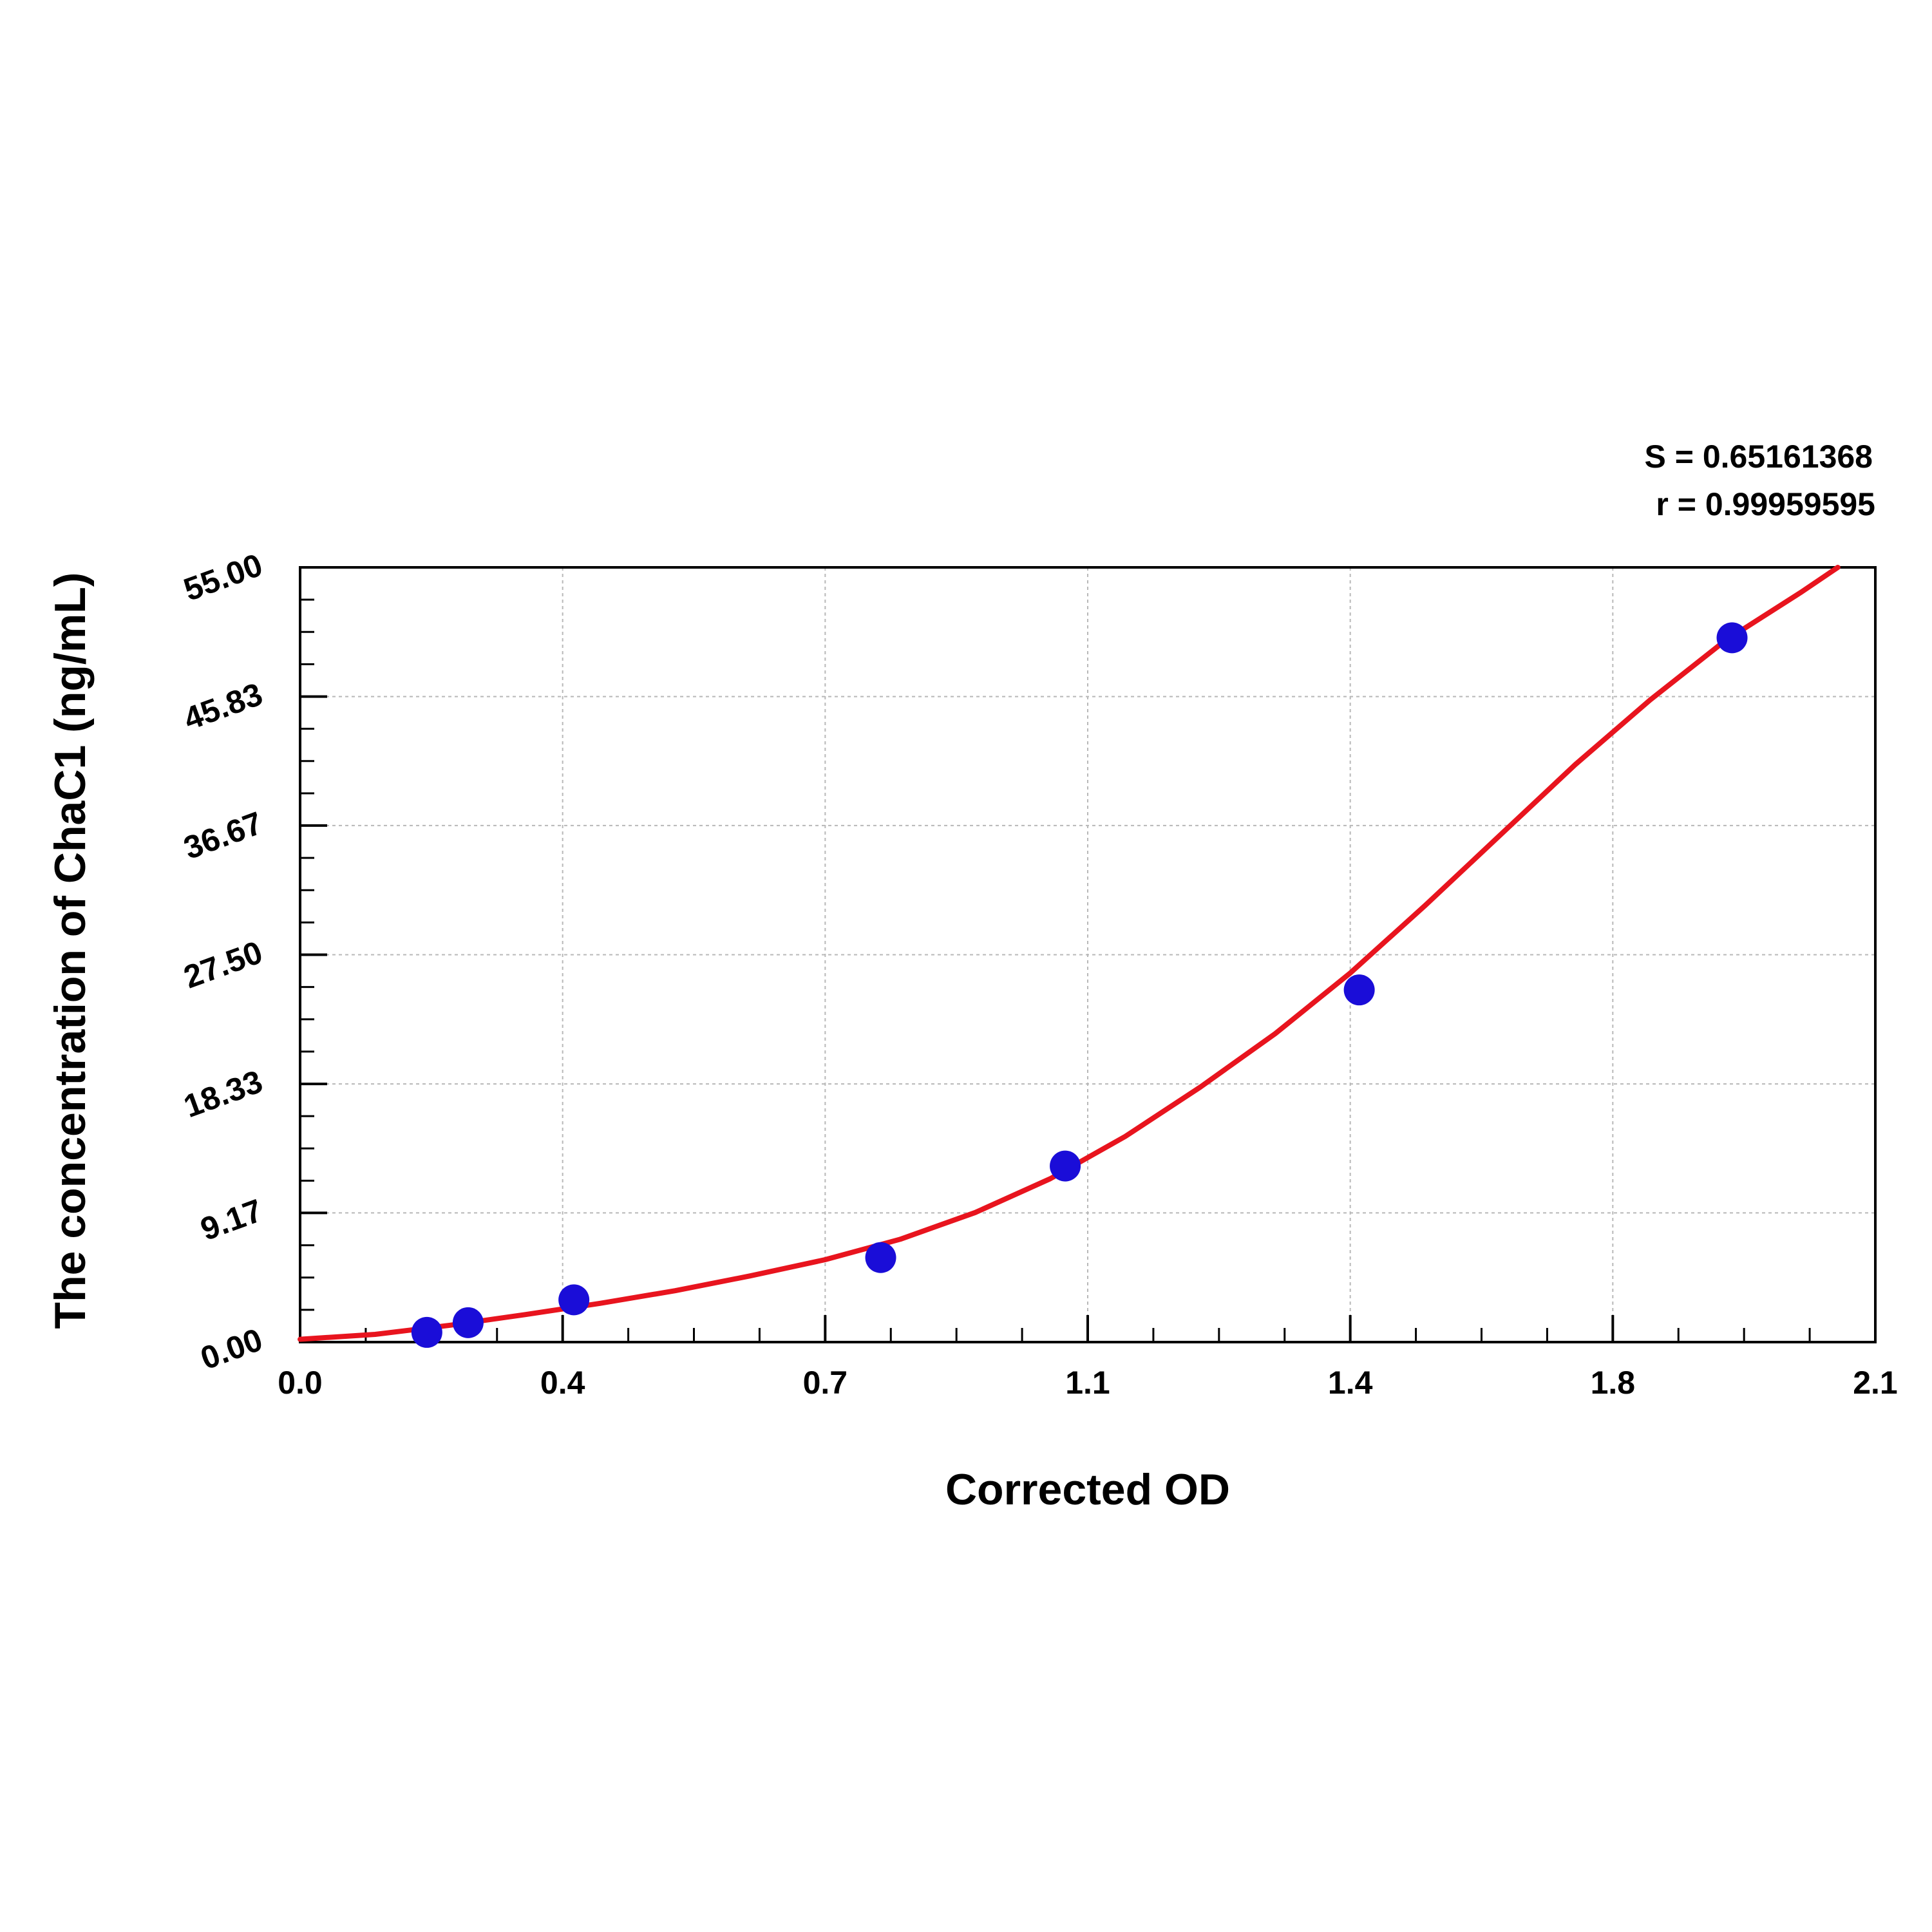 This screenshot has height=1932, width=1932. Describe the element at coordinates (1759, 457) in the screenshot. I see `s-statistic: S = 0.65161368` at that location.